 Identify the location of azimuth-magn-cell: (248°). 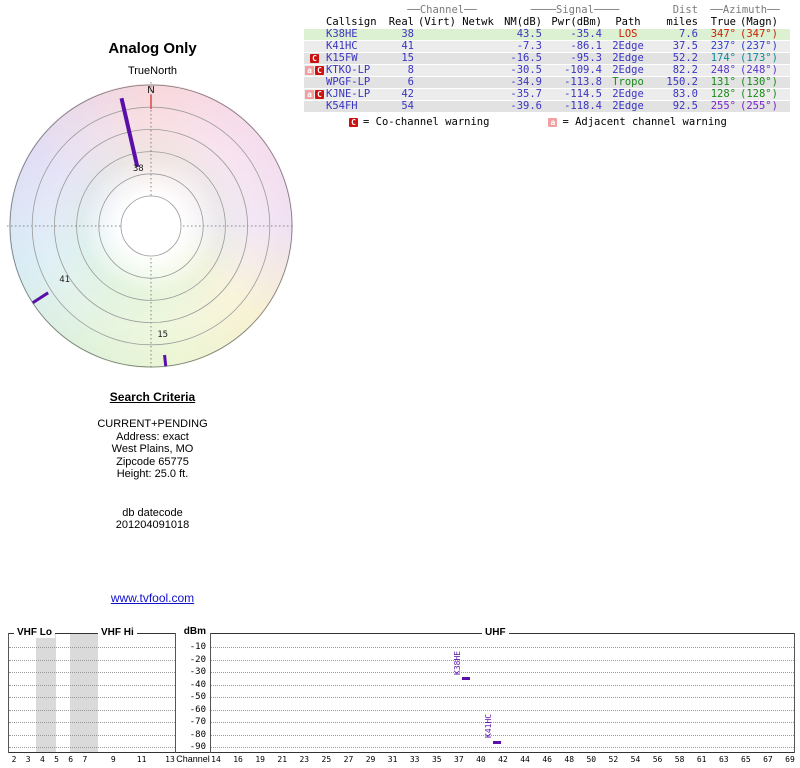
(764, 70).